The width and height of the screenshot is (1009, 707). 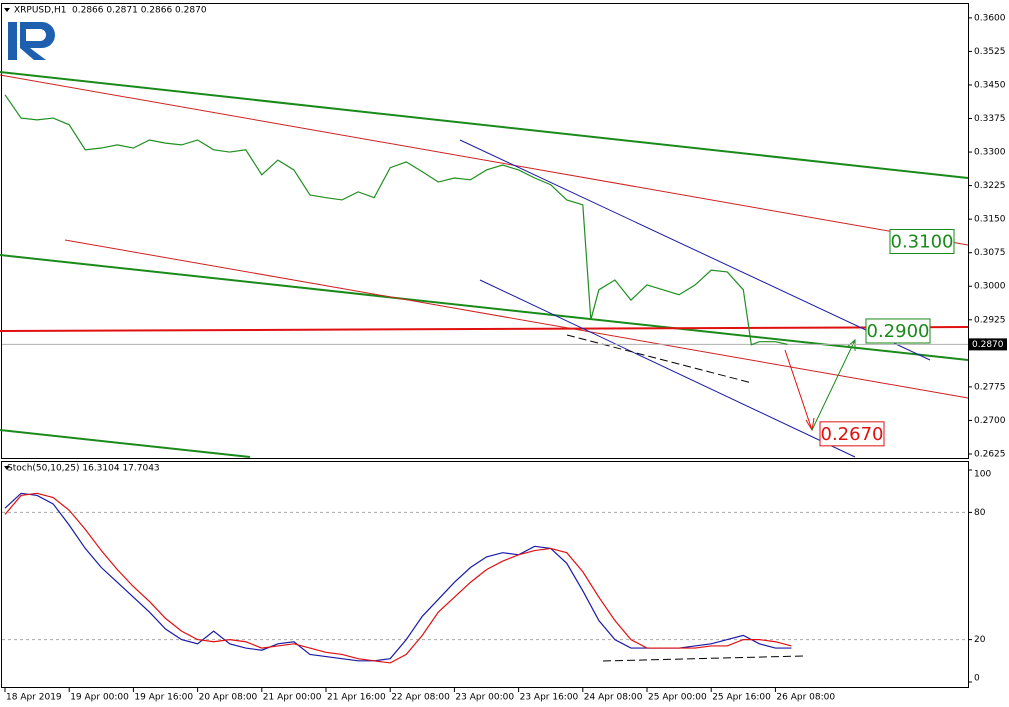 I want to click on target-label: 0.3100, so click(x=922, y=242).